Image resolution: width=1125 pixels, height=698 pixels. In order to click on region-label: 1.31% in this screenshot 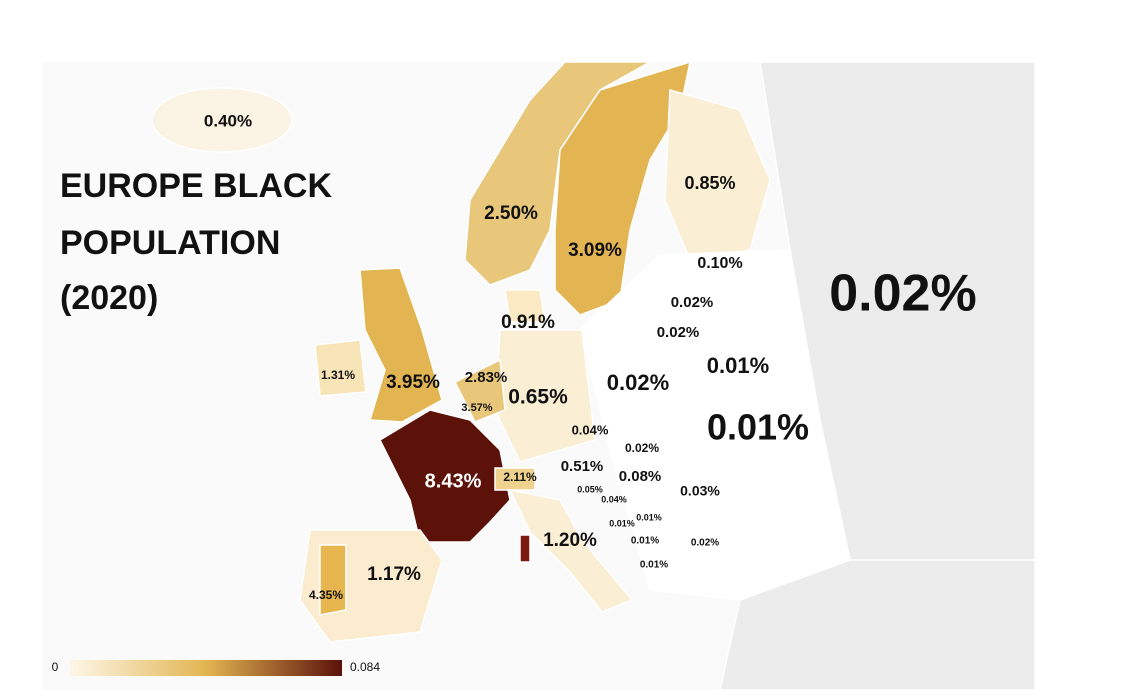, I will do `click(338, 375)`.